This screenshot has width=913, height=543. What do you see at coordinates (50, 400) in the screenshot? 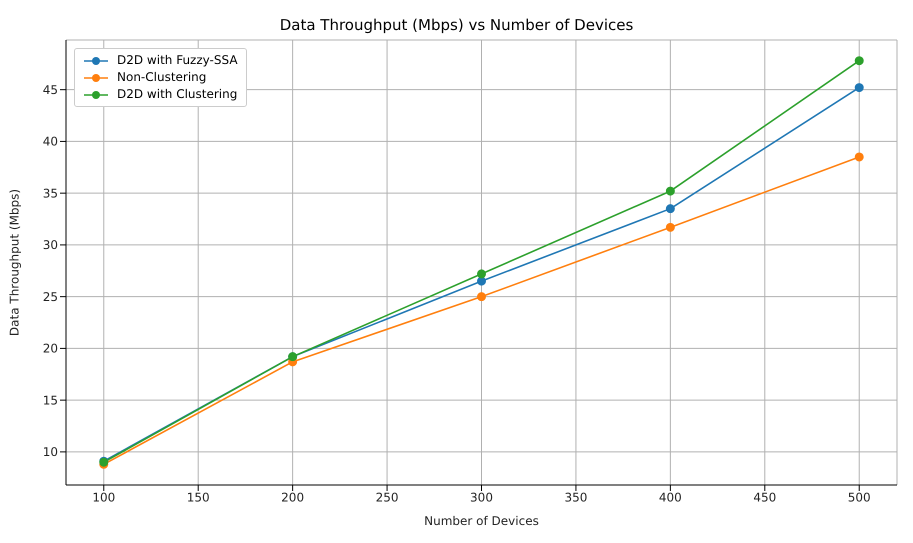
I see `y-tick-label: 15` at bounding box center [50, 400].